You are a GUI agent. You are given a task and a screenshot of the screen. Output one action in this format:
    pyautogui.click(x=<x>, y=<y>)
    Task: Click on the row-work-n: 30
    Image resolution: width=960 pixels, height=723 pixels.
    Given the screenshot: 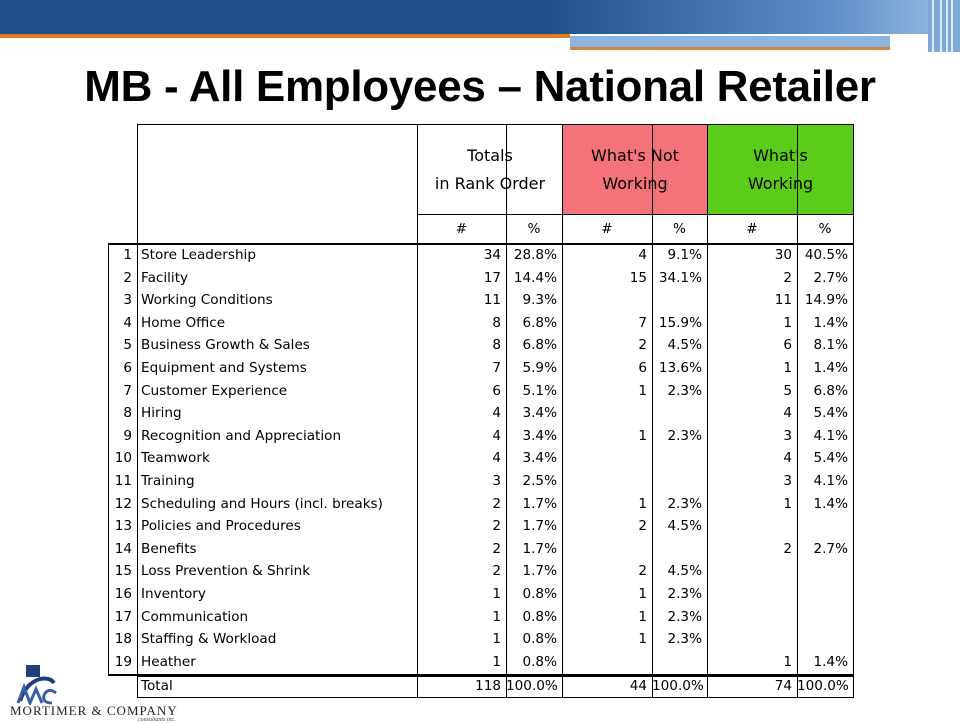 What is the action you would take?
    pyautogui.click(x=783, y=255)
    